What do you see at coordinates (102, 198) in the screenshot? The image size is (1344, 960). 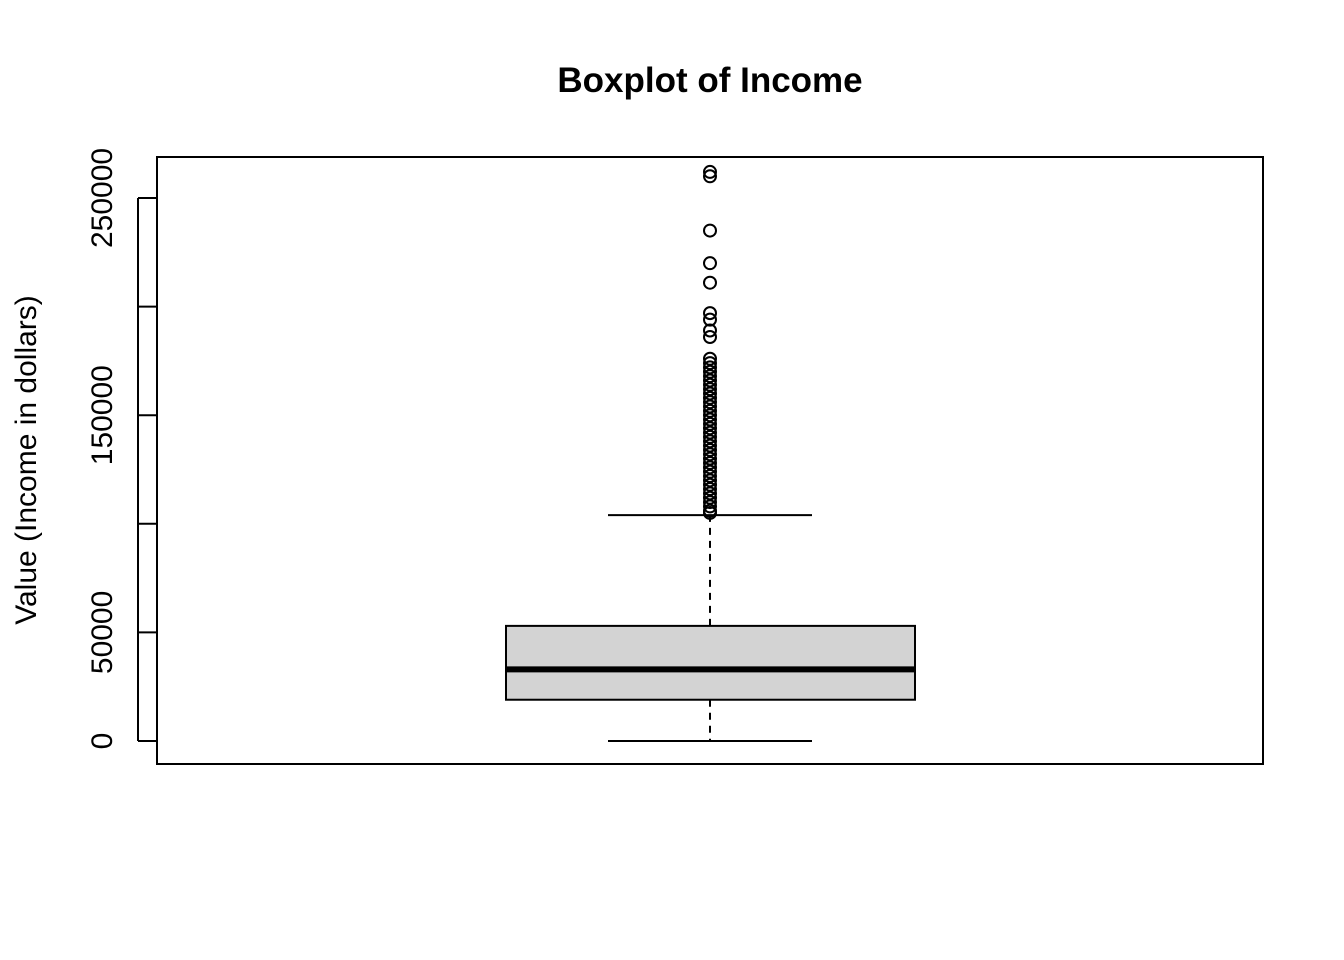 I see `y-tick-label: 250000` at bounding box center [102, 198].